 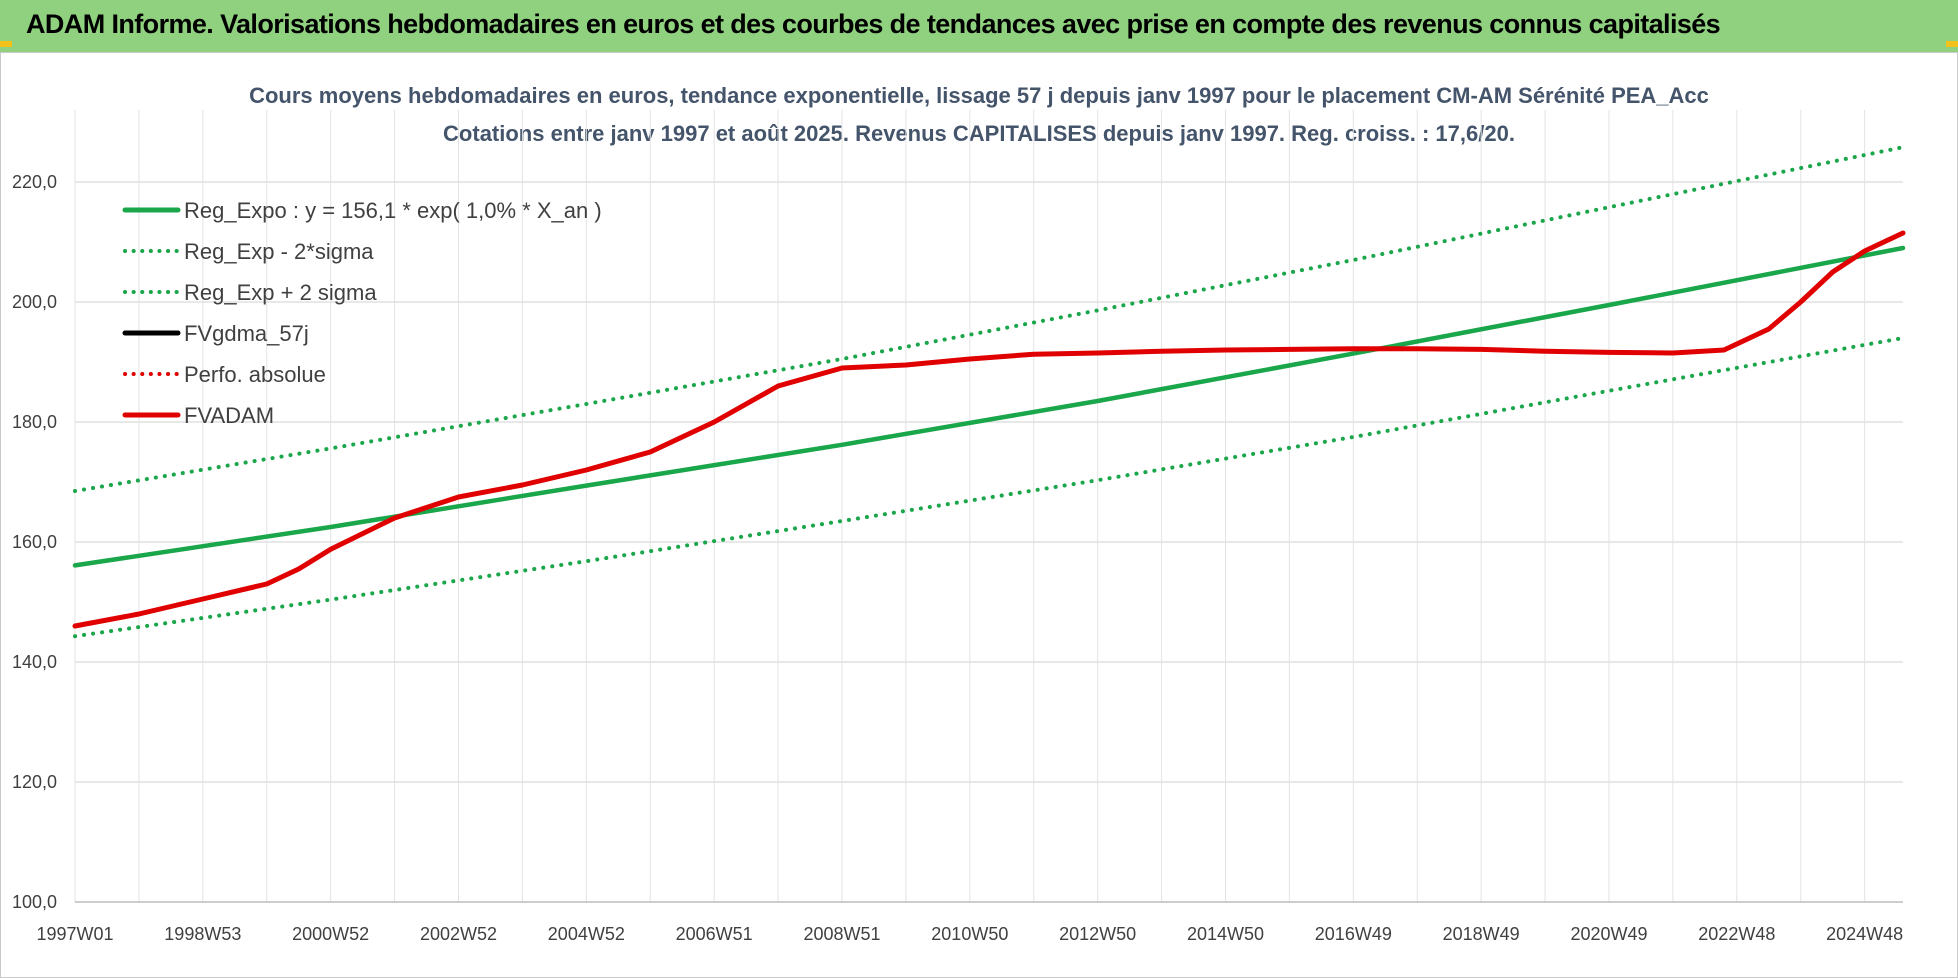 What do you see at coordinates (280, 292) in the screenshot?
I see `legend-label: Reg_Exp + 2 sigma` at bounding box center [280, 292].